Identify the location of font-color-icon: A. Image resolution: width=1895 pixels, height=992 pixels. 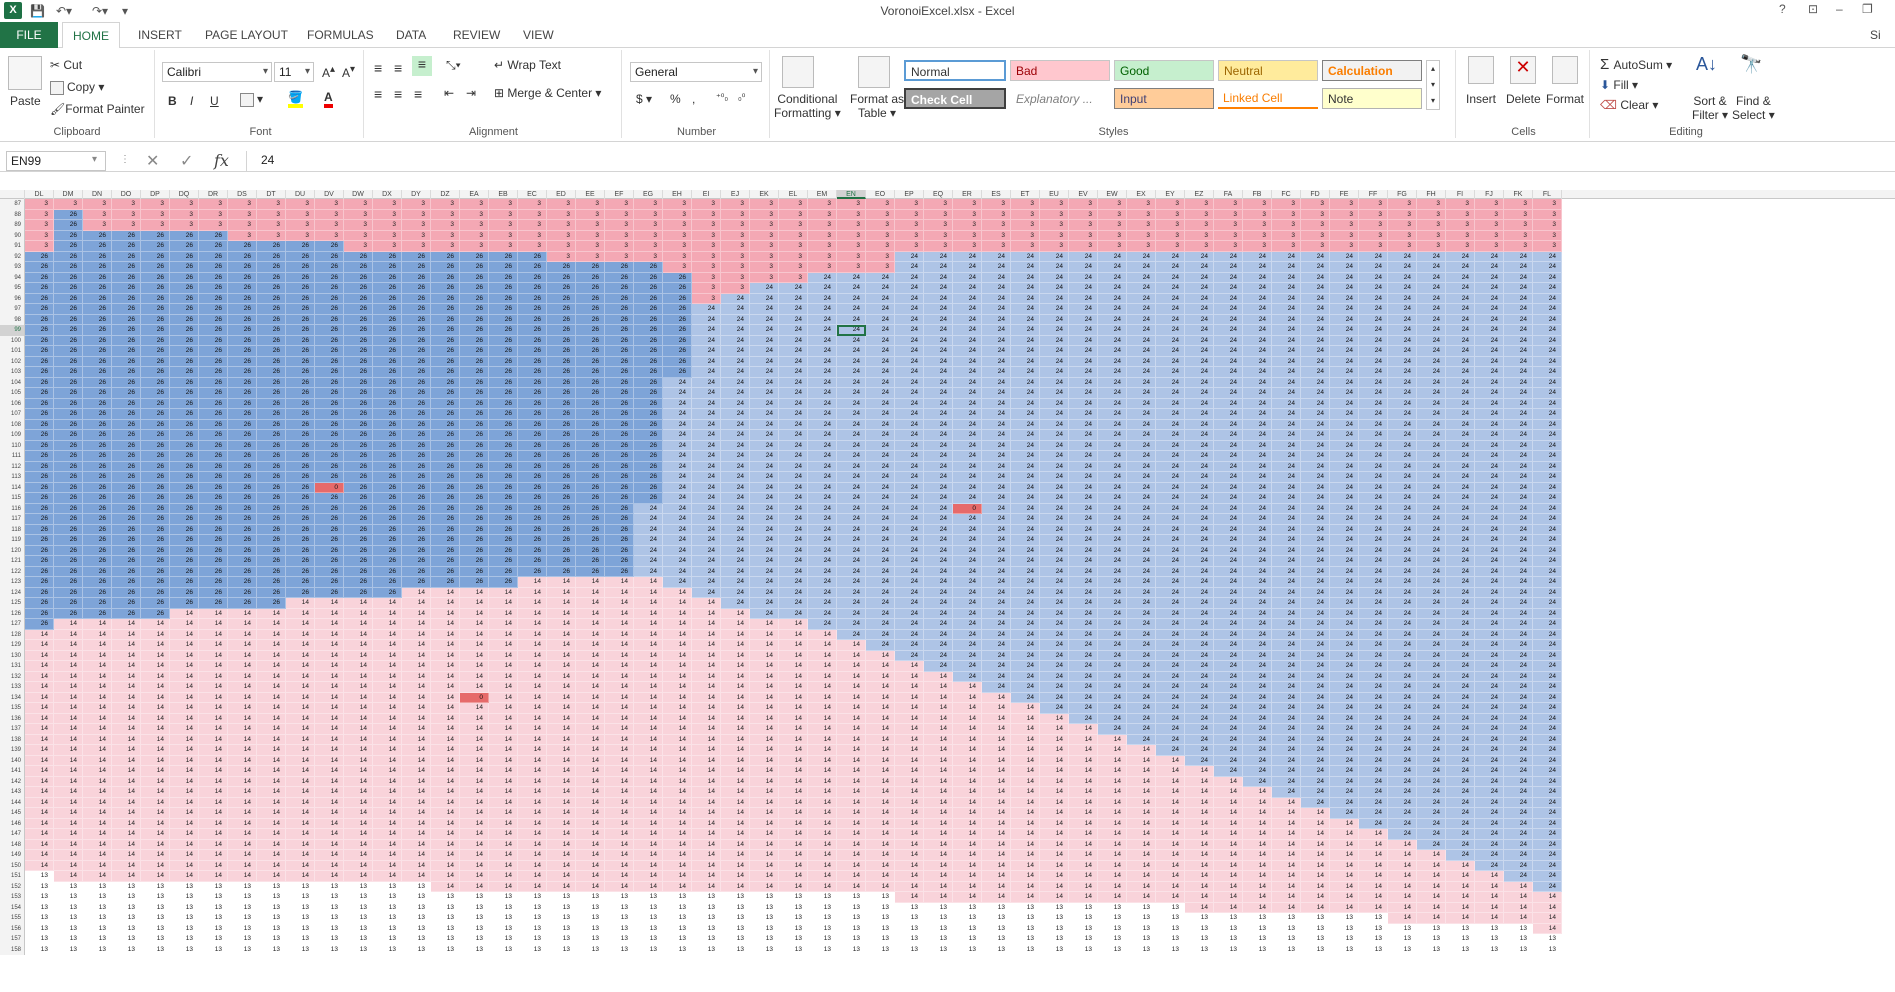
(328, 99).